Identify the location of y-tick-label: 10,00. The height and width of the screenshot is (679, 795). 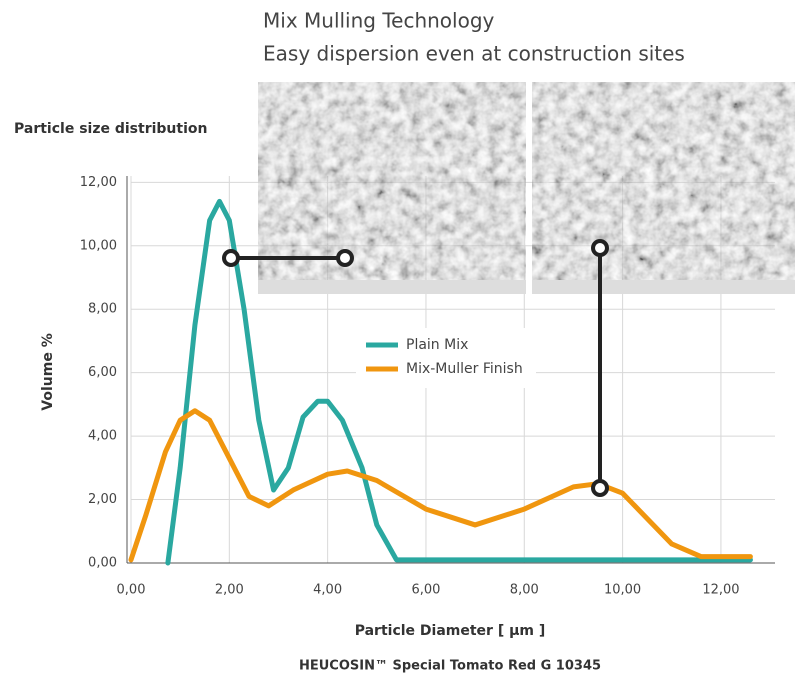
(98, 245).